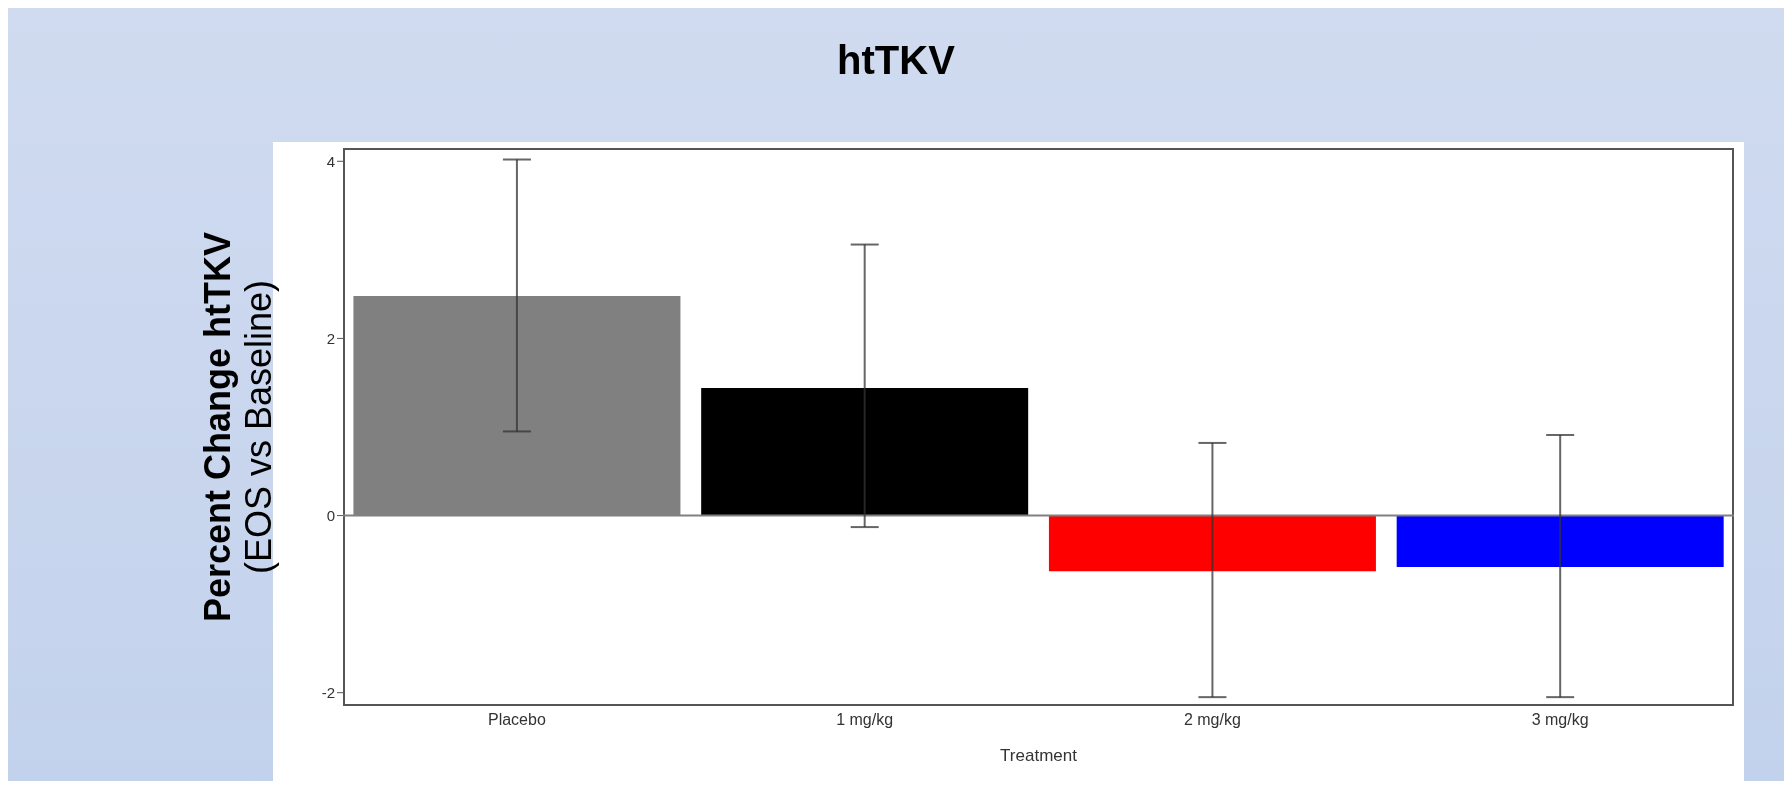  Describe the element at coordinates (330, 161) in the screenshot. I see `y-tick-label: 4` at that location.